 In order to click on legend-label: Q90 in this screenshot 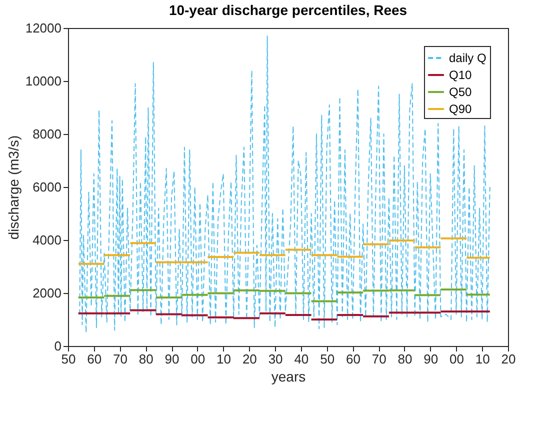, I will do `click(460, 109)`.